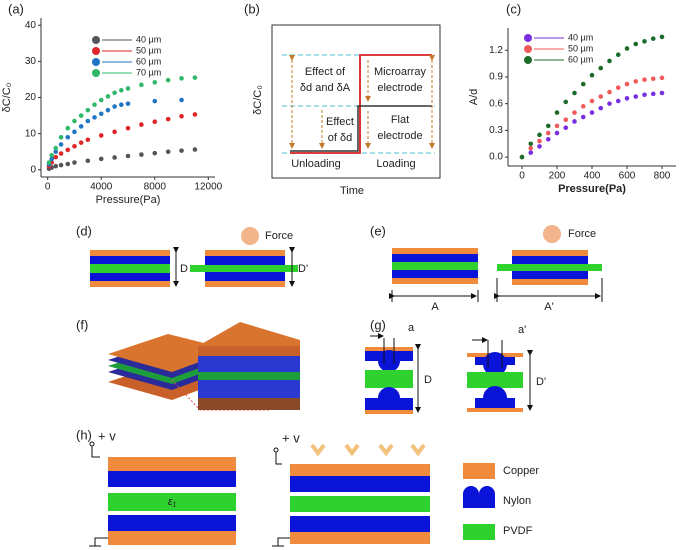 Image resolution: width=685 pixels, height=550 pixels. Describe the element at coordinates (435, 307) in the screenshot. I see `dim-label: A` at that location.